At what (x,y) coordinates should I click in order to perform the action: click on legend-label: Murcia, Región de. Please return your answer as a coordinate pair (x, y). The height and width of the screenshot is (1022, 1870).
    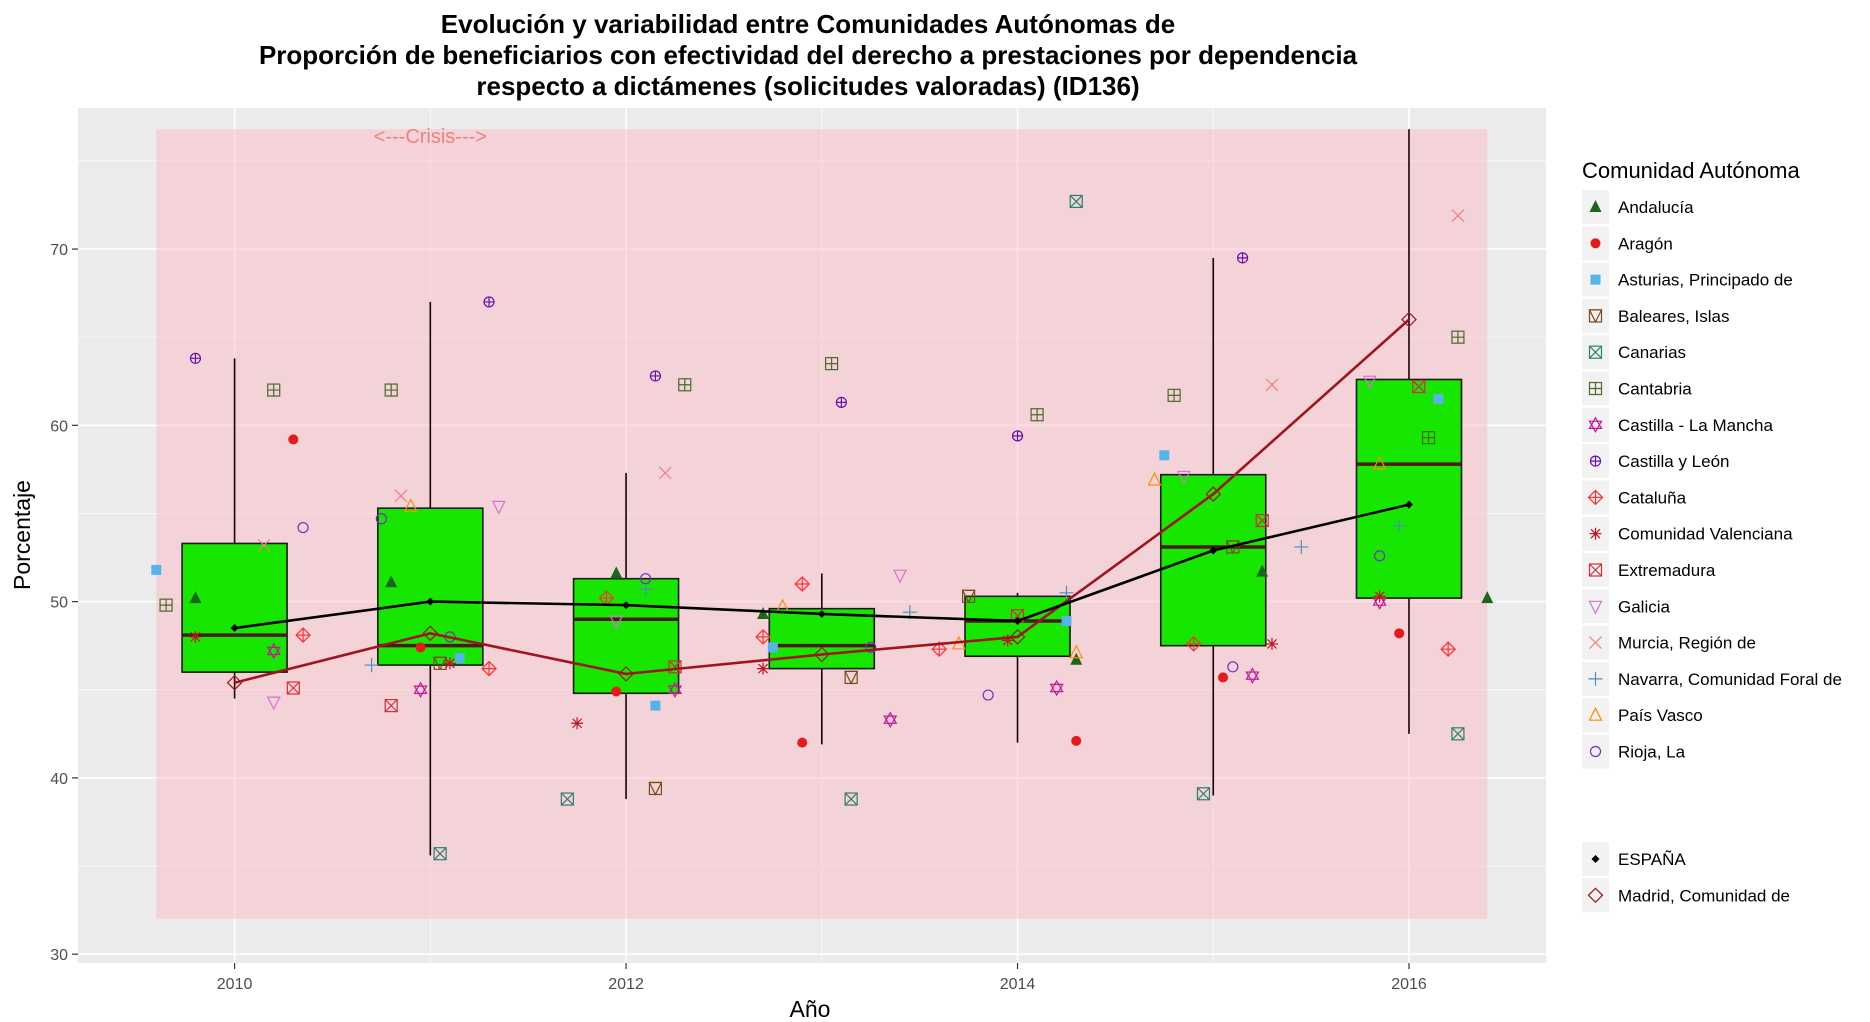
    Looking at the image, I should click on (1687, 643).